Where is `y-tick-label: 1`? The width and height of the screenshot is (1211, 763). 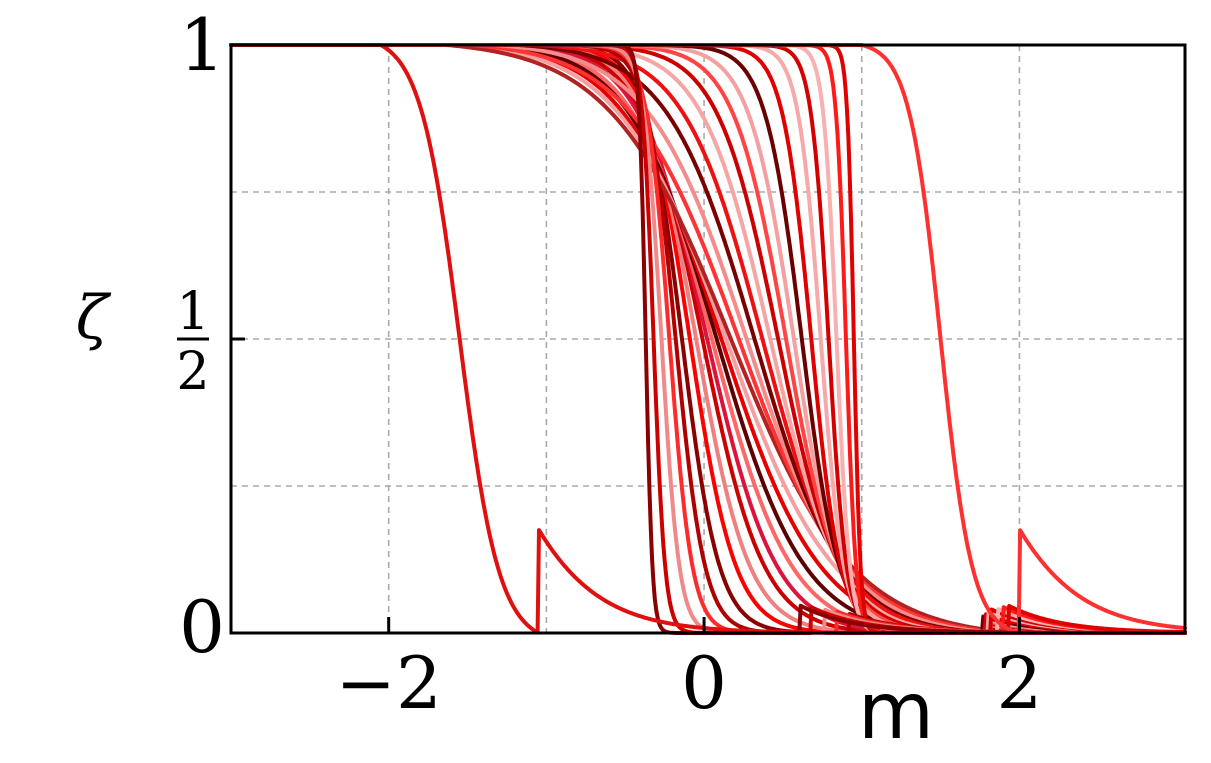
y-tick-label: 1 is located at coordinates (202, 45).